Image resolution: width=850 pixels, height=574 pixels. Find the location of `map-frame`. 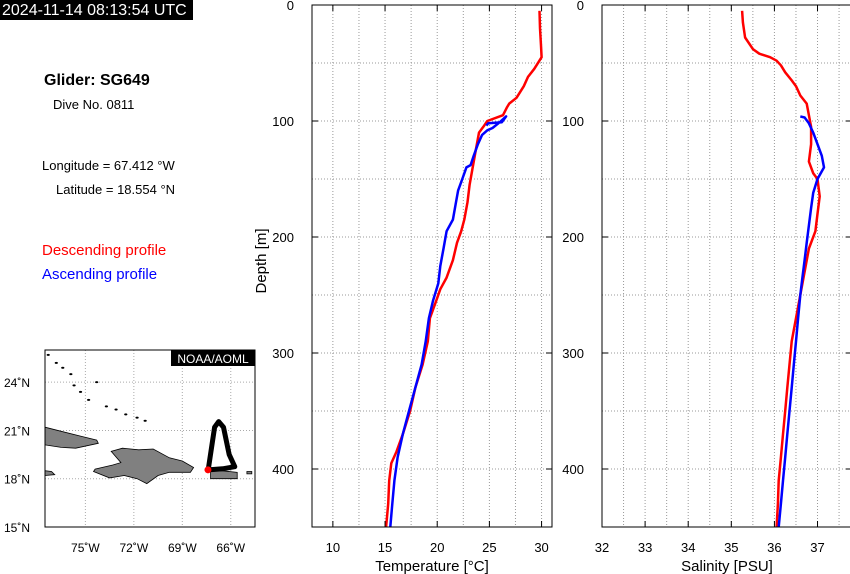

map-frame is located at coordinates (150, 438).